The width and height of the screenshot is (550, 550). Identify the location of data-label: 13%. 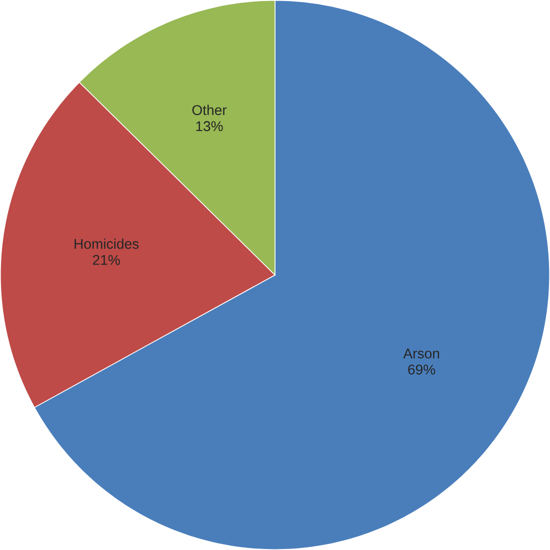
(209, 126).